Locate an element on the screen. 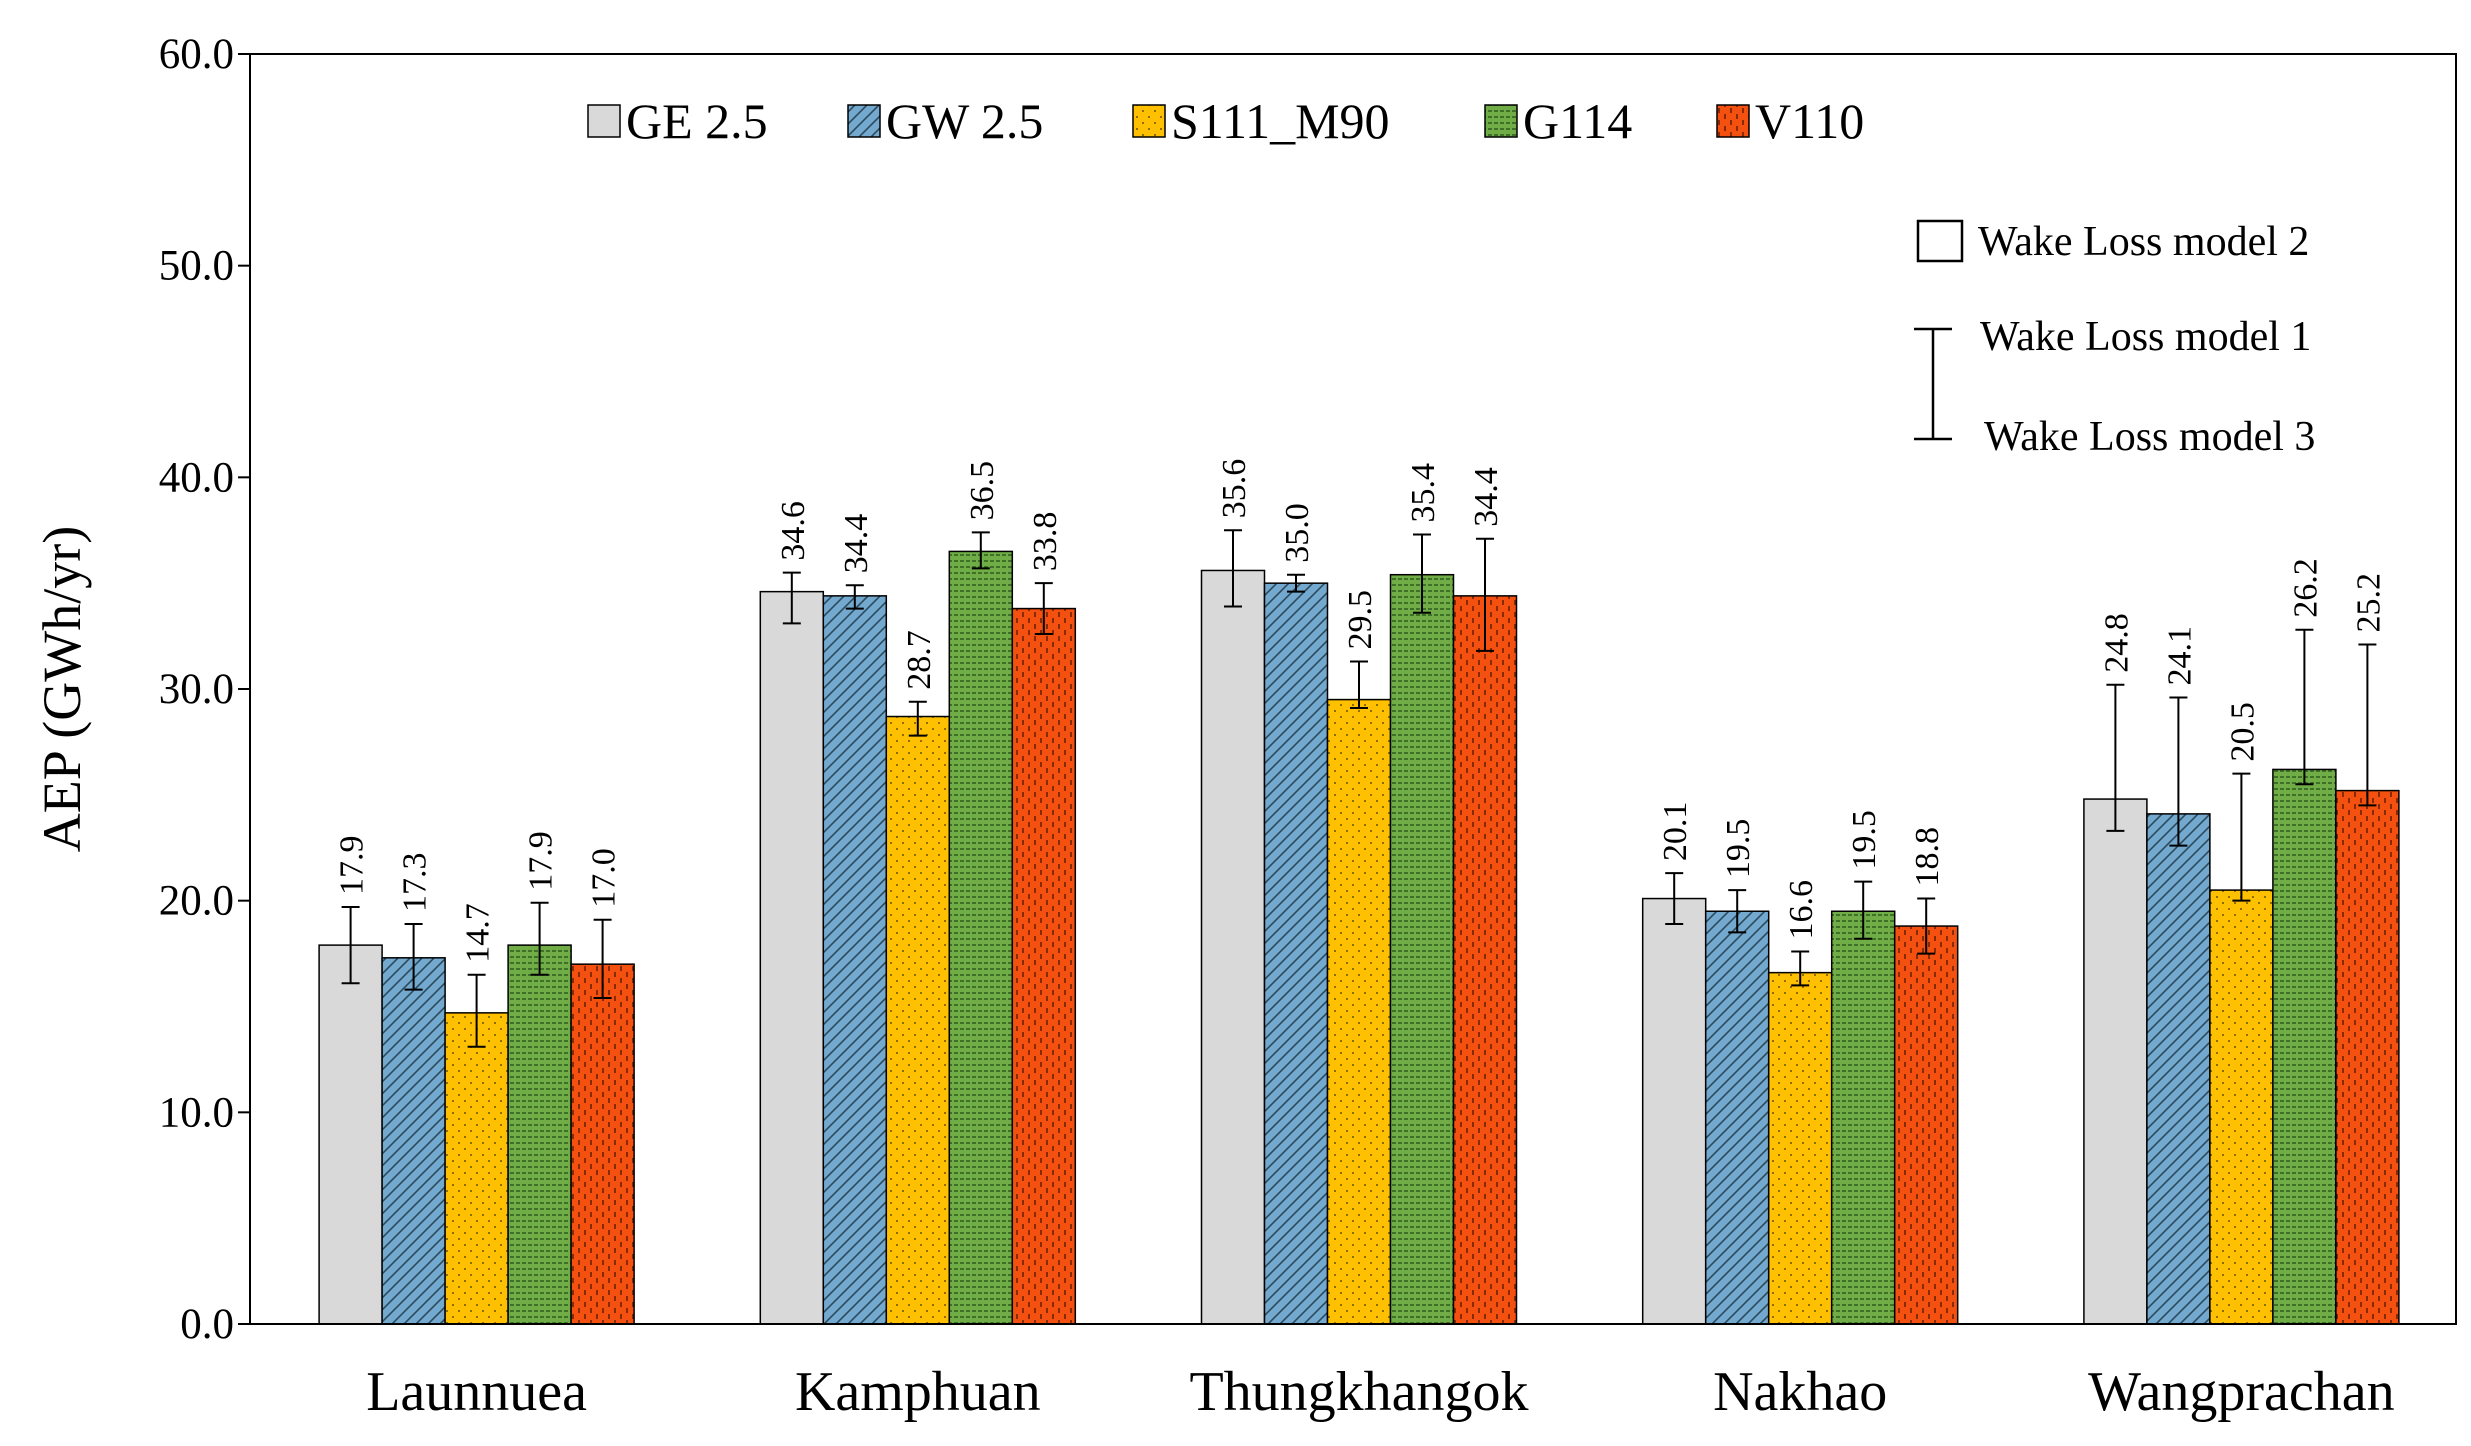 The image size is (2471, 1446). legend-item: GW 2.5 is located at coordinates (945, 121).